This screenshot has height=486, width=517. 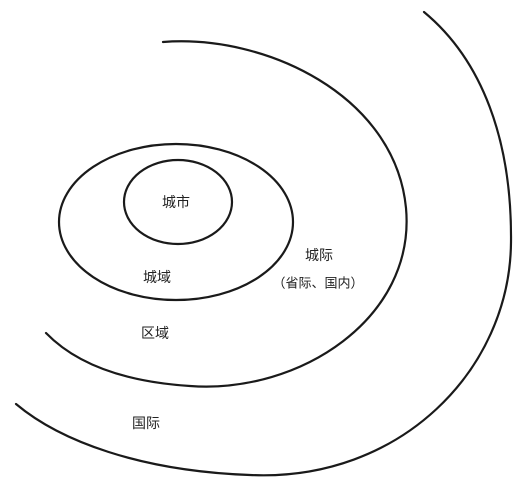 I want to click on label-intercity: 城际, so click(x=319, y=256).